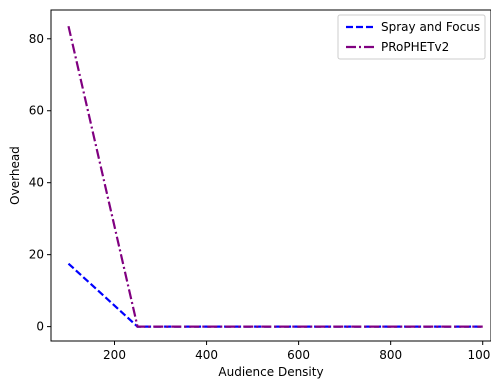  What do you see at coordinates (36, 255) in the screenshot?
I see `y-tick-label: 20` at bounding box center [36, 255].